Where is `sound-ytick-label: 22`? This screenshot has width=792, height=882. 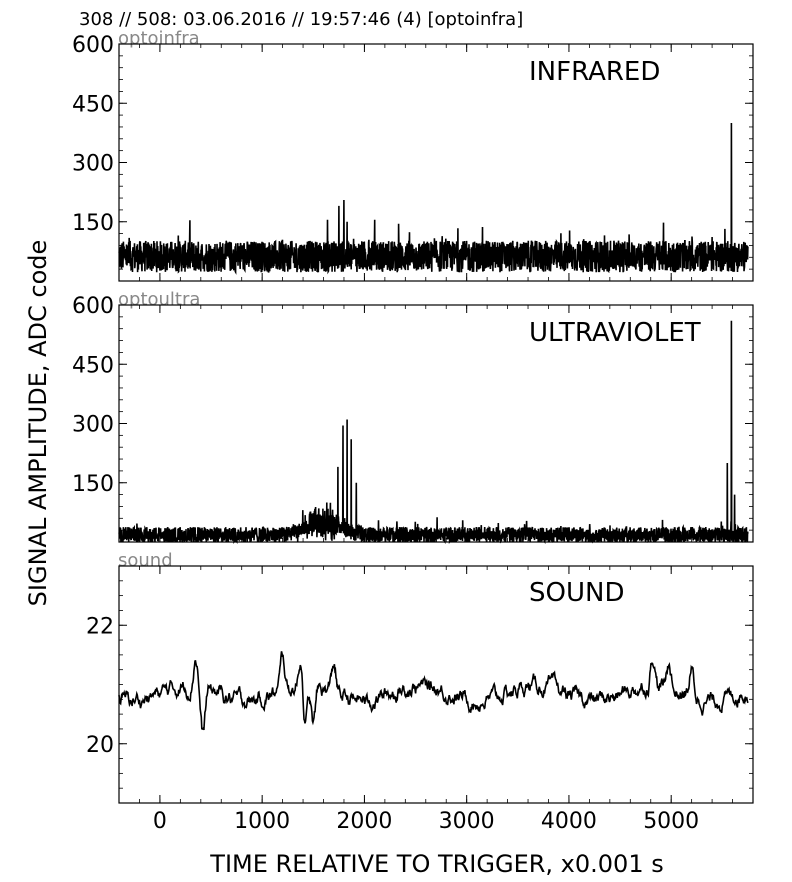 sound-ytick-label: 22 is located at coordinates (100, 626).